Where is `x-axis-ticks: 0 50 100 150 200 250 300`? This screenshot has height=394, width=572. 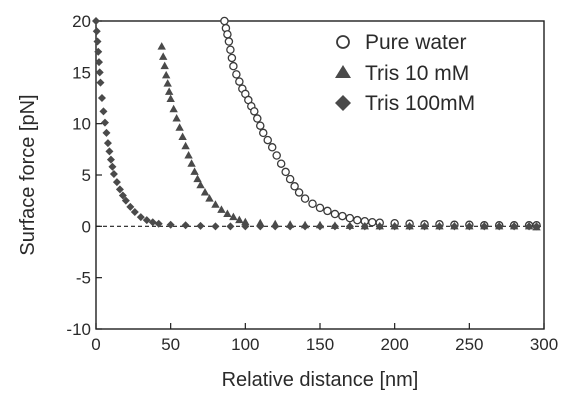
x-axis-ticks: 0 50 100 150 200 250 300 is located at coordinates (324, 338).